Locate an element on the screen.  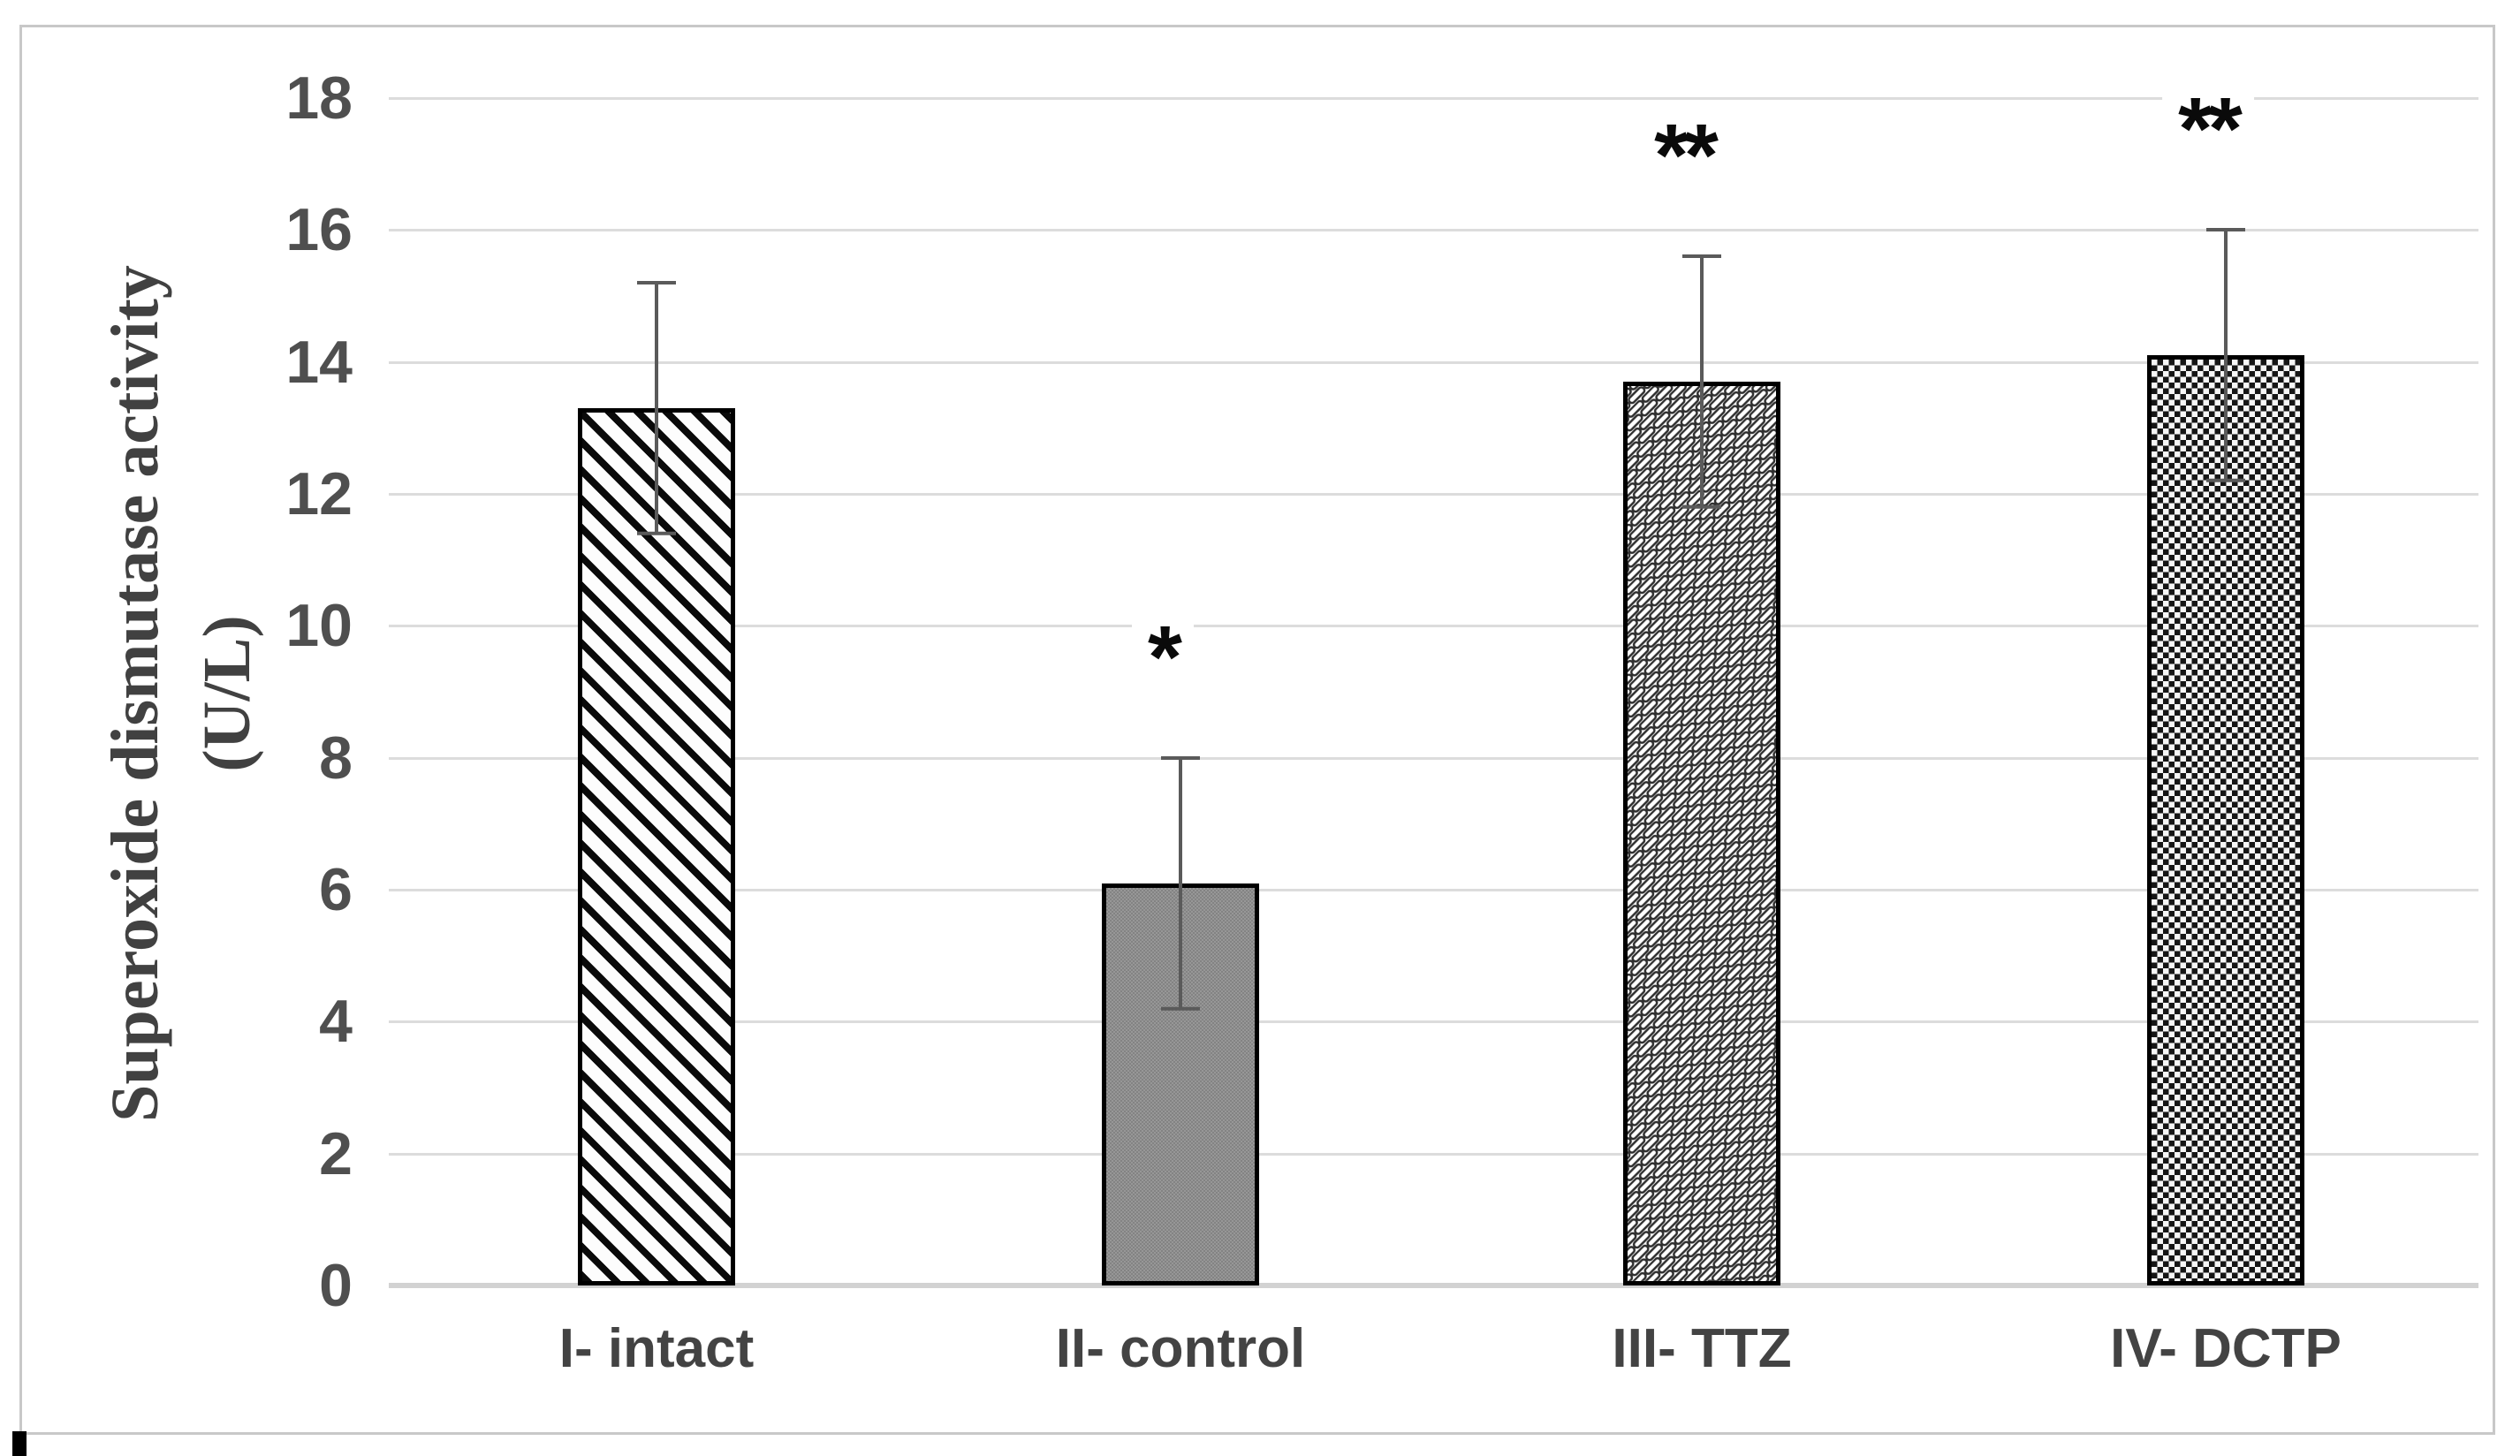
text-cursor-artifact is located at coordinates (19, 1443).